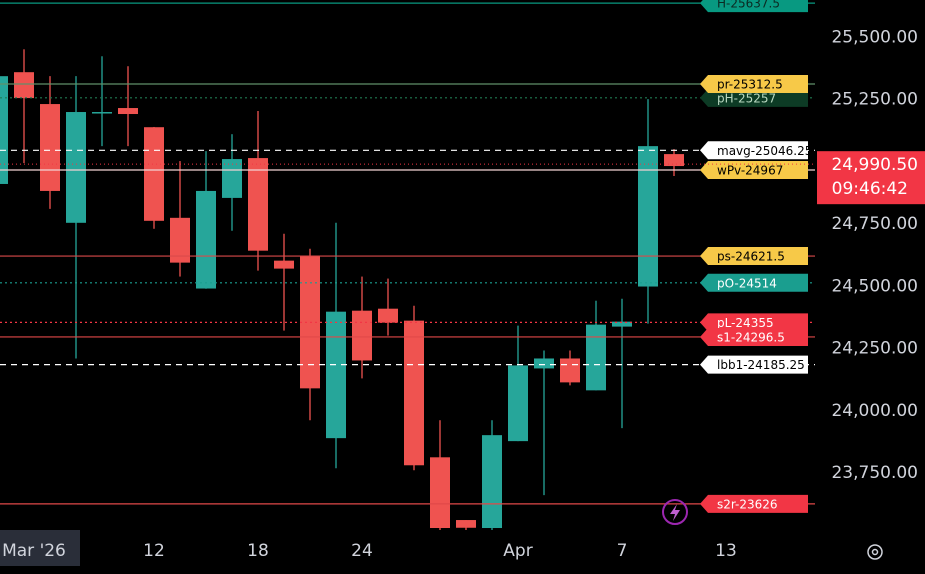 The width and height of the screenshot is (925, 574). I want to click on alert-icon, so click(675, 512).